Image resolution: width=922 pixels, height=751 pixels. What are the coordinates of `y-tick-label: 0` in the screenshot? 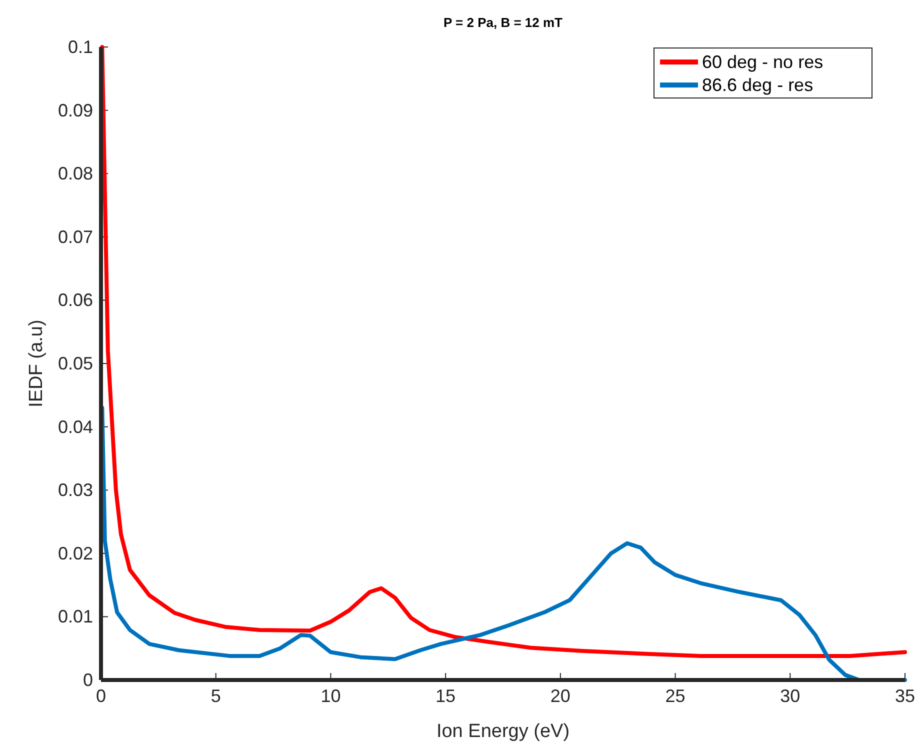 It's located at (87, 680).